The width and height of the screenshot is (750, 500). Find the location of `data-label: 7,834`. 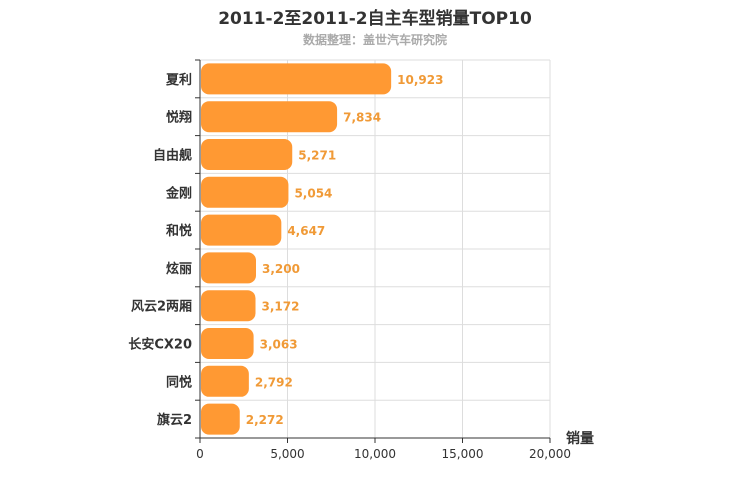

data-label: 7,834 is located at coordinates (362, 118).